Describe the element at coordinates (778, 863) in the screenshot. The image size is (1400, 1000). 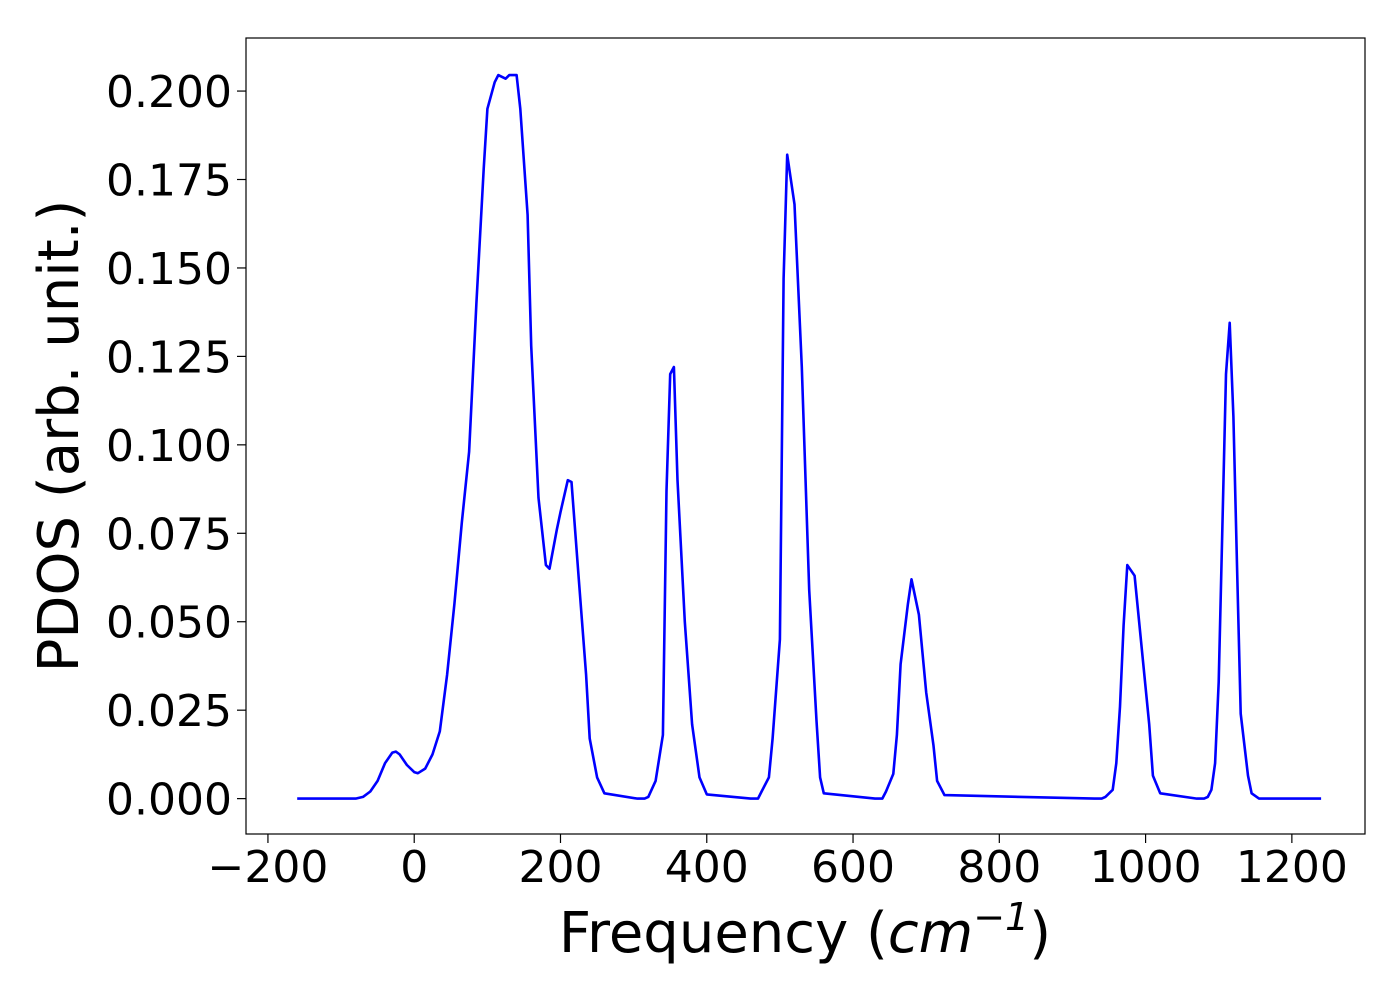
I see `x-axis-ticks: −200 0 200 400 600 800 1000 1200` at that location.